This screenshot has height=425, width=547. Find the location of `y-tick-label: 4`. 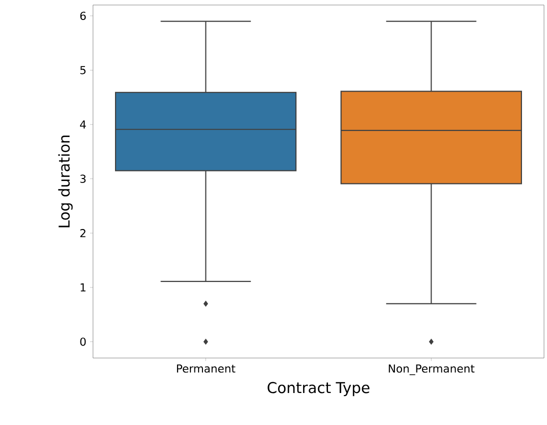

y-tick-label: 4 is located at coordinates (83, 124).